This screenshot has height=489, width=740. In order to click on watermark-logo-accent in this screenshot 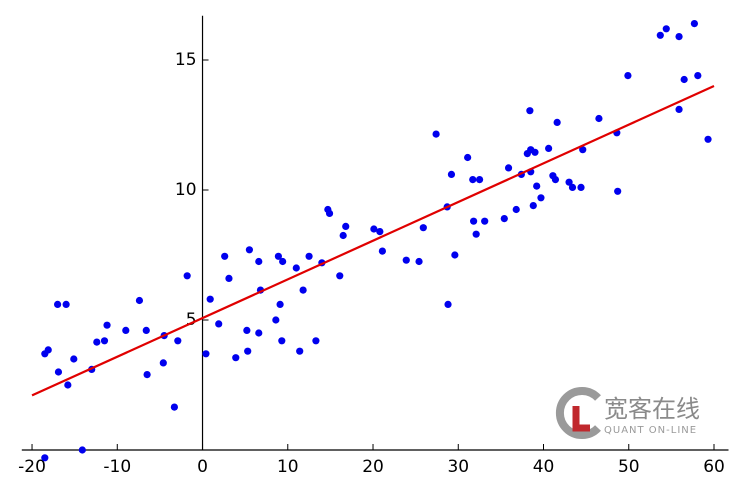, I will do `click(581, 419)`.